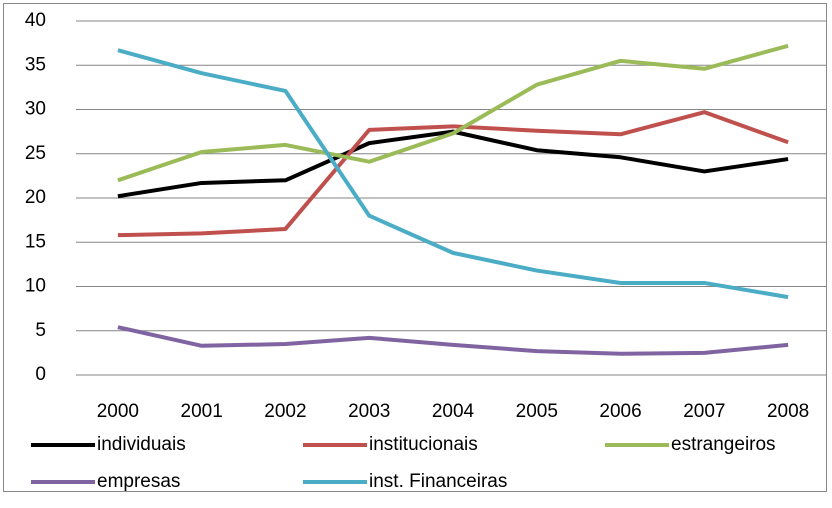  What do you see at coordinates (537, 411) in the screenshot?
I see `x-tick-label: 2005` at bounding box center [537, 411].